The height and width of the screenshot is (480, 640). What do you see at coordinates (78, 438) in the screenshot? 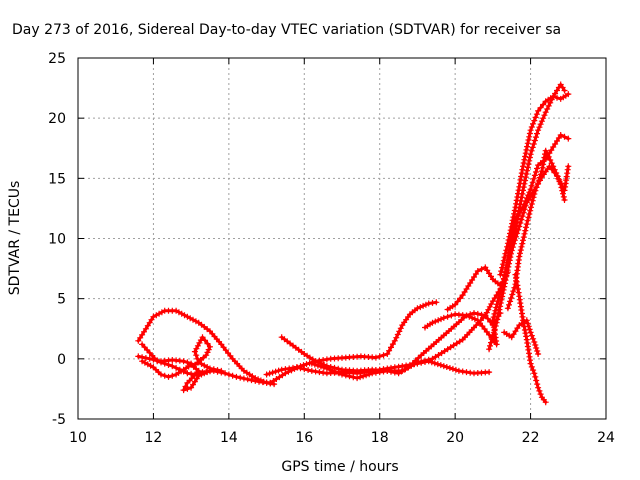
I see `x-tick-label: 10` at bounding box center [78, 438].